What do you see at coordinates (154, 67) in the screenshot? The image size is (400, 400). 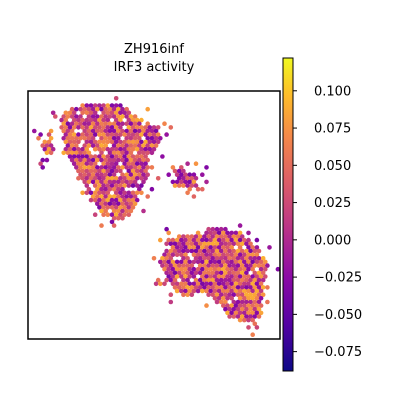 I see `chart-title-activity: IRF3 activity` at bounding box center [154, 67].